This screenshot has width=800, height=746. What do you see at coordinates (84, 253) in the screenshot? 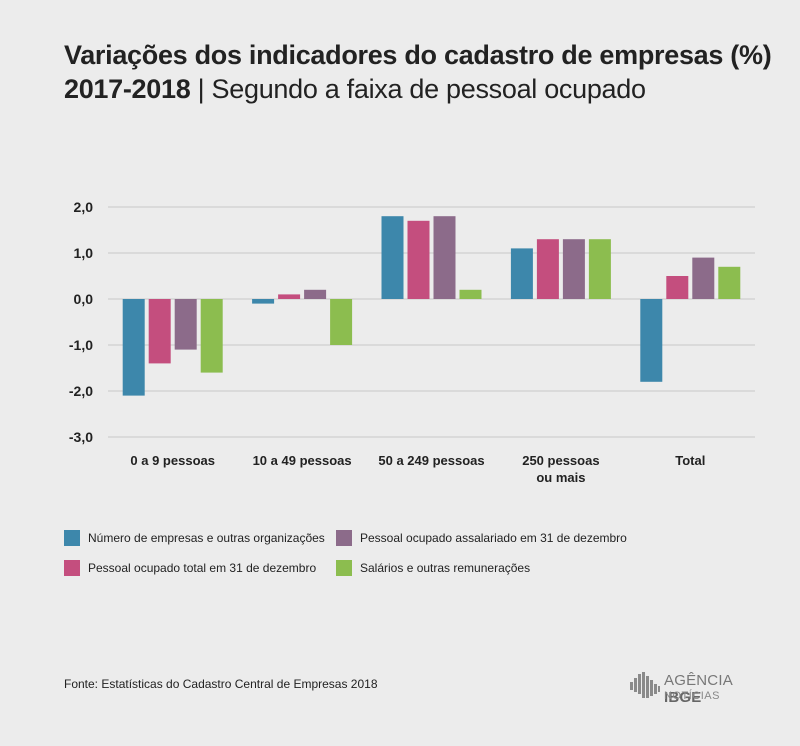
I see `y-tick-label: 1,0` at bounding box center [84, 253].